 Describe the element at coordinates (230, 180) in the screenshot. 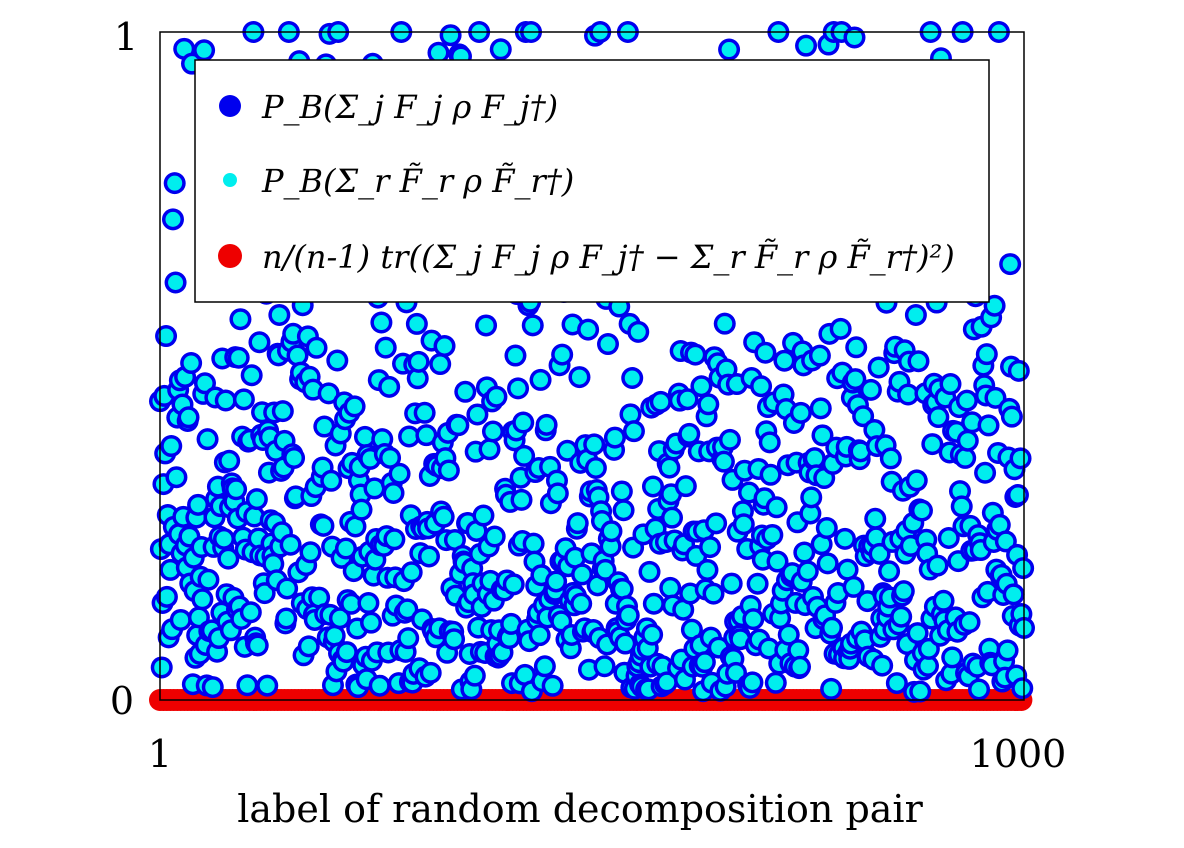

I see `legend-marker-cyan` at that location.